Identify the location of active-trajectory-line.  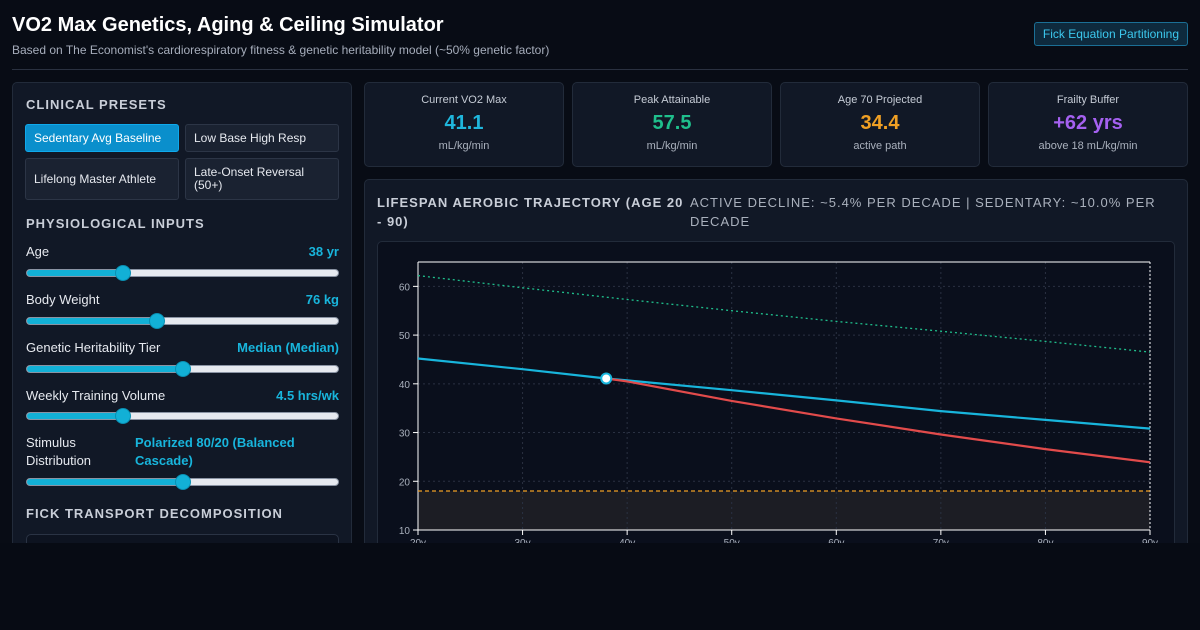
(784, 393).